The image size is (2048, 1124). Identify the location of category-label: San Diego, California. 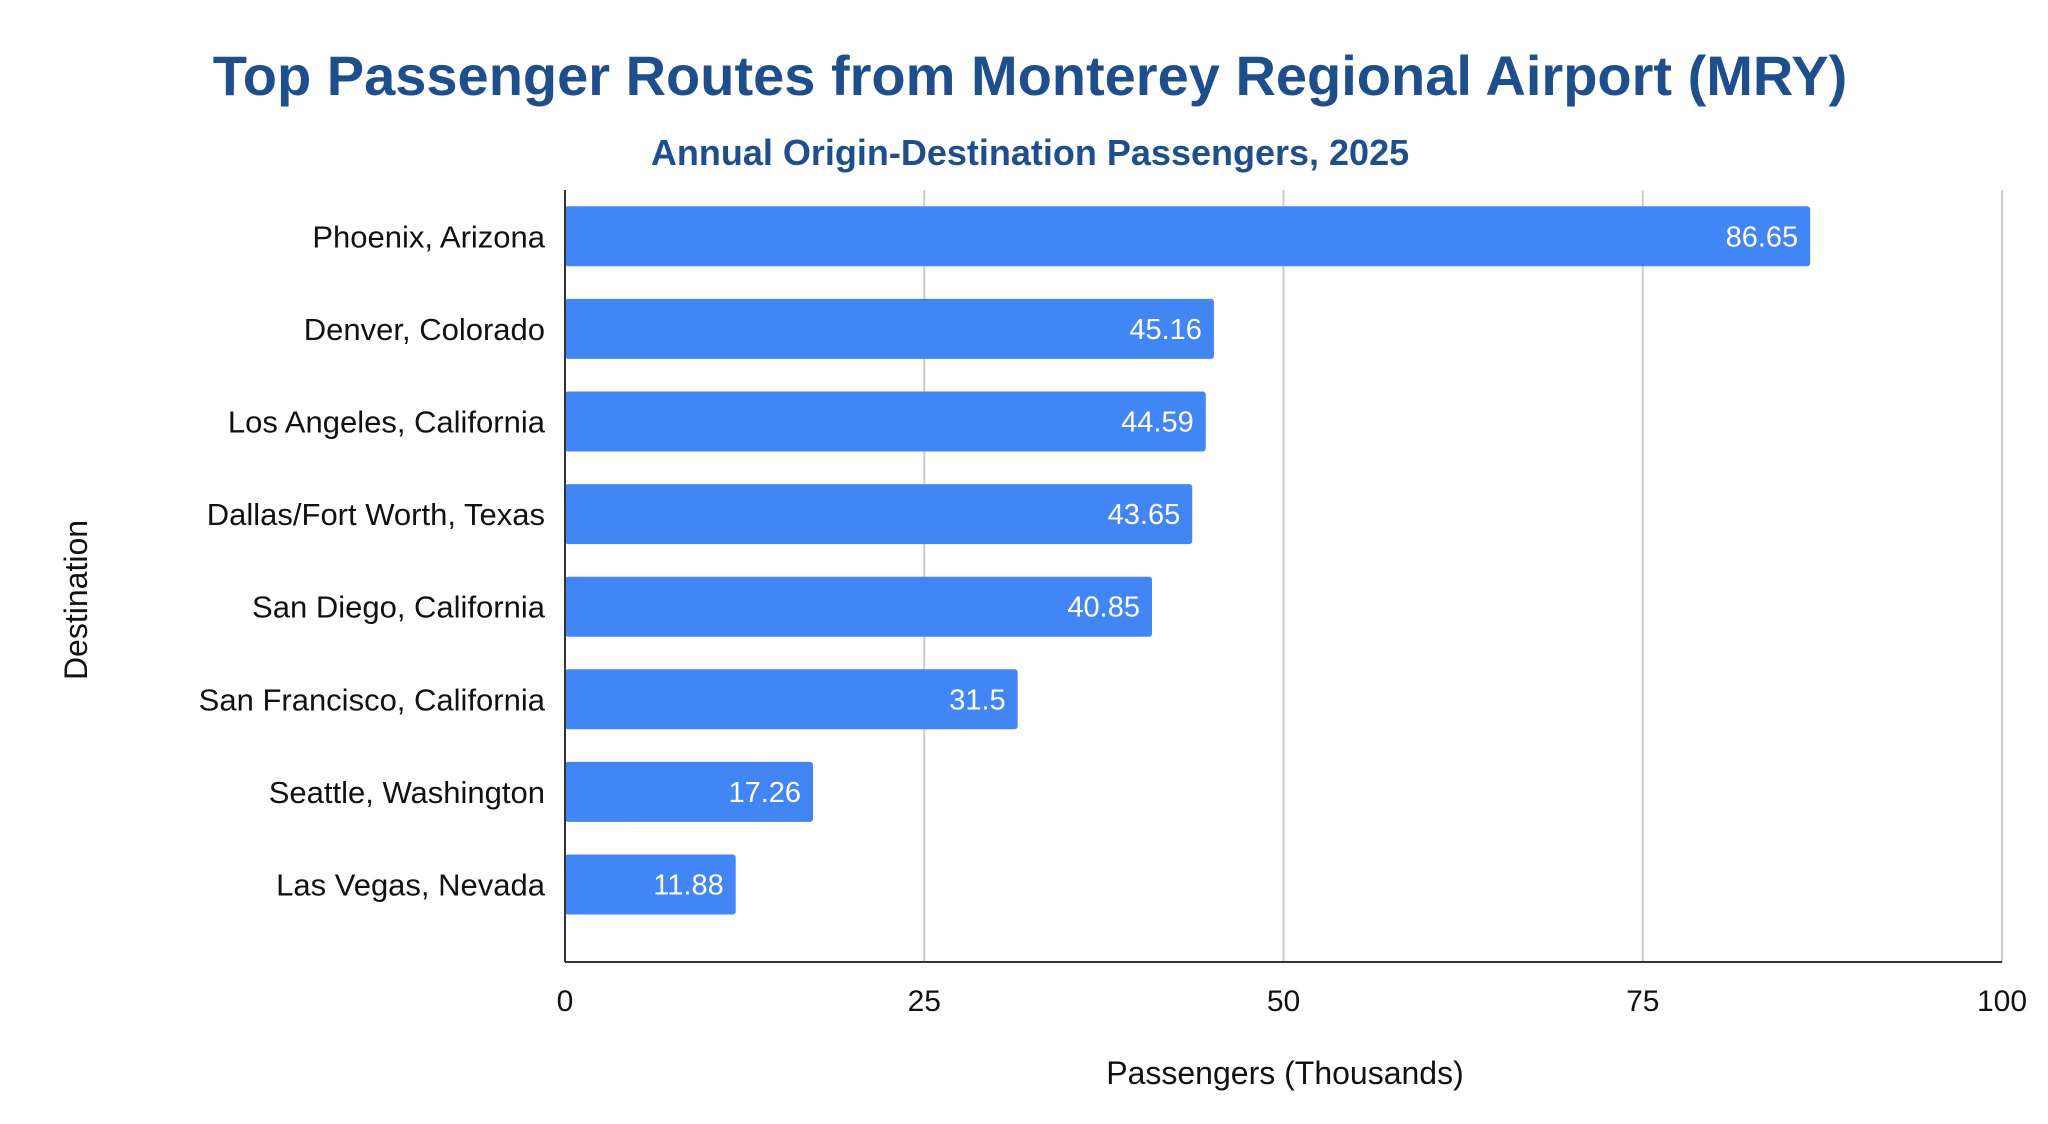
(399, 607).